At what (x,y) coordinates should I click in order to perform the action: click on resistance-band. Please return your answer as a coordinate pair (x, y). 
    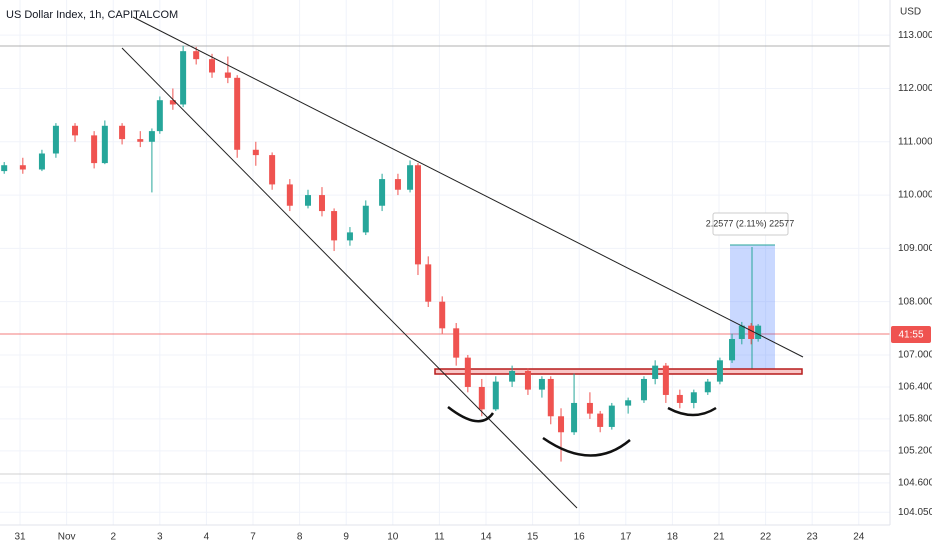
    Looking at the image, I should click on (618, 371).